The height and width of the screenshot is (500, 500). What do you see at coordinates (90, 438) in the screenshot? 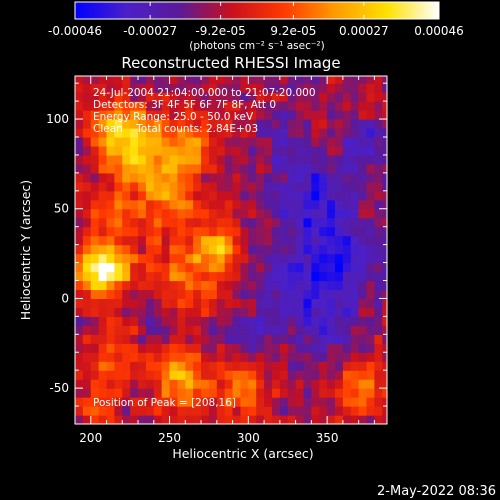
I see `x-tick-label: 200` at bounding box center [90, 438].